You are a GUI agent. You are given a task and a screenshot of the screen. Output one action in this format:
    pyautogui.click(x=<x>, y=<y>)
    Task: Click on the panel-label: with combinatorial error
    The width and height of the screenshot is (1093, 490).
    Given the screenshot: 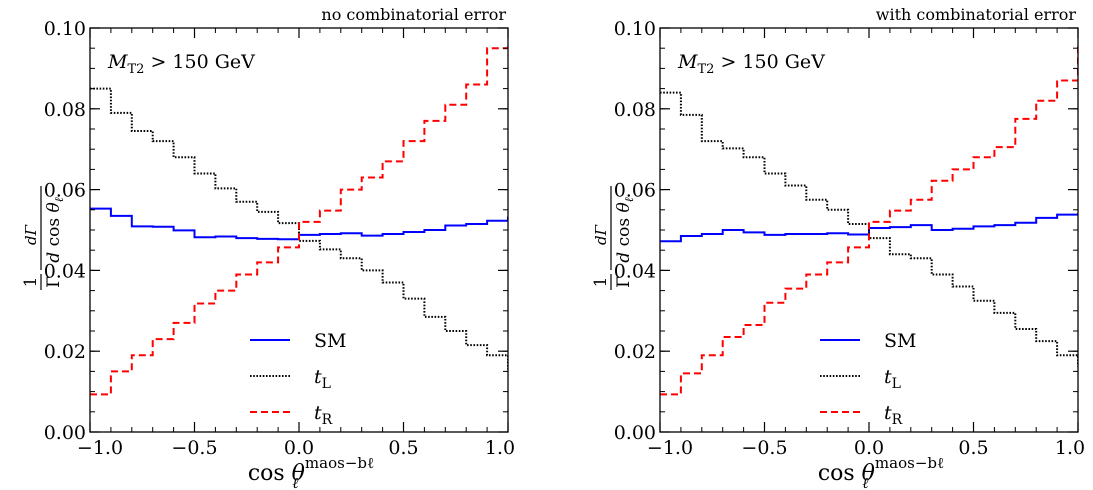 What is the action you would take?
    pyautogui.click(x=976, y=14)
    